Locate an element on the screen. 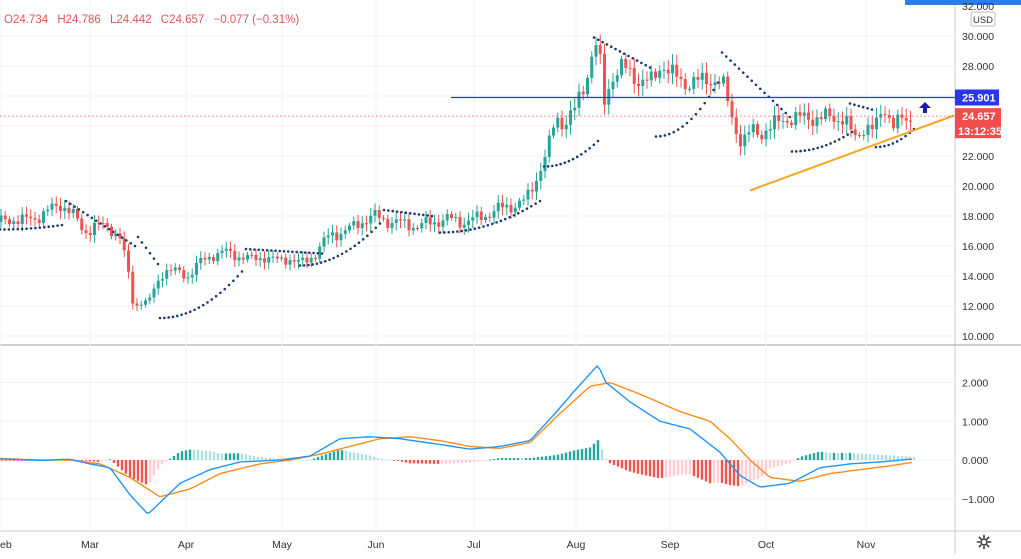 This screenshot has height=559, width=1021. macd-axis-tick: −1.000 is located at coordinates (978, 500).